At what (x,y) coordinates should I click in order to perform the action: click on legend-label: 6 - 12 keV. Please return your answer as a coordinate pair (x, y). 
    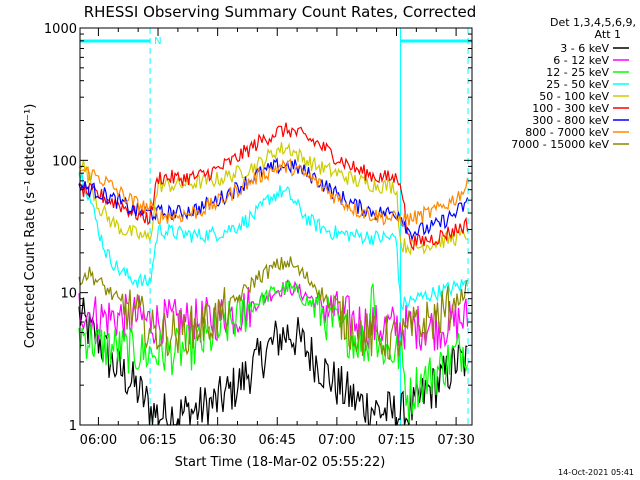
    Looking at the image, I should click on (581, 60).